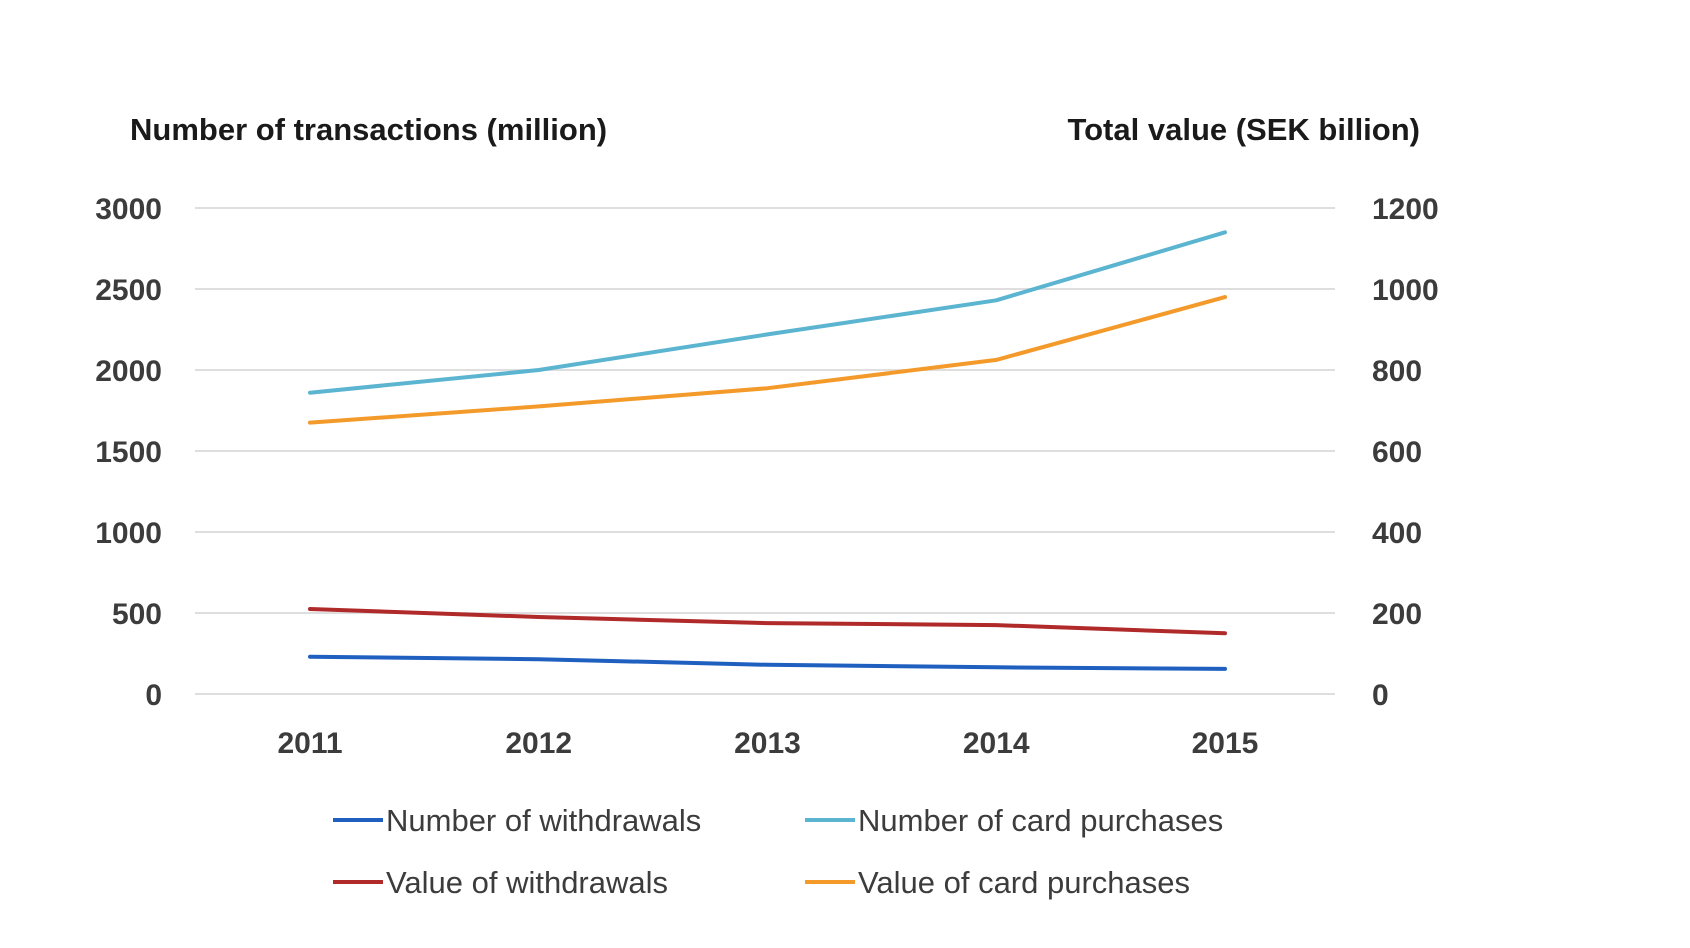 The height and width of the screenshot is (948, 1690). I want to click on x-tick-label: 2014, so click(996, 743).